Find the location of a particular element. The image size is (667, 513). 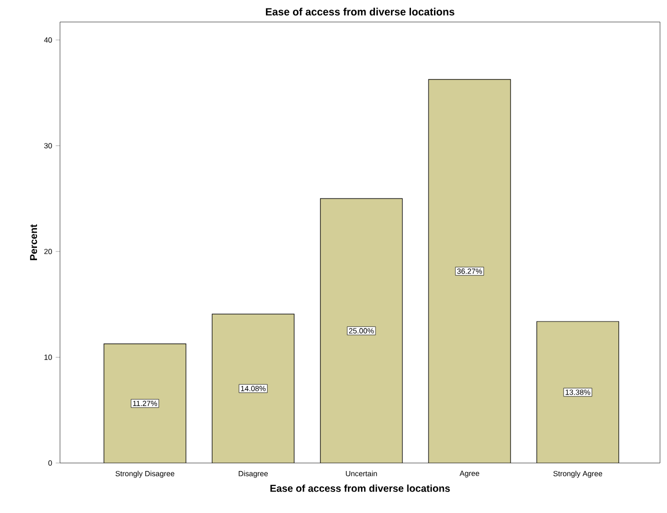

y-axis-title: Percent is located at coordinates (34, 242).